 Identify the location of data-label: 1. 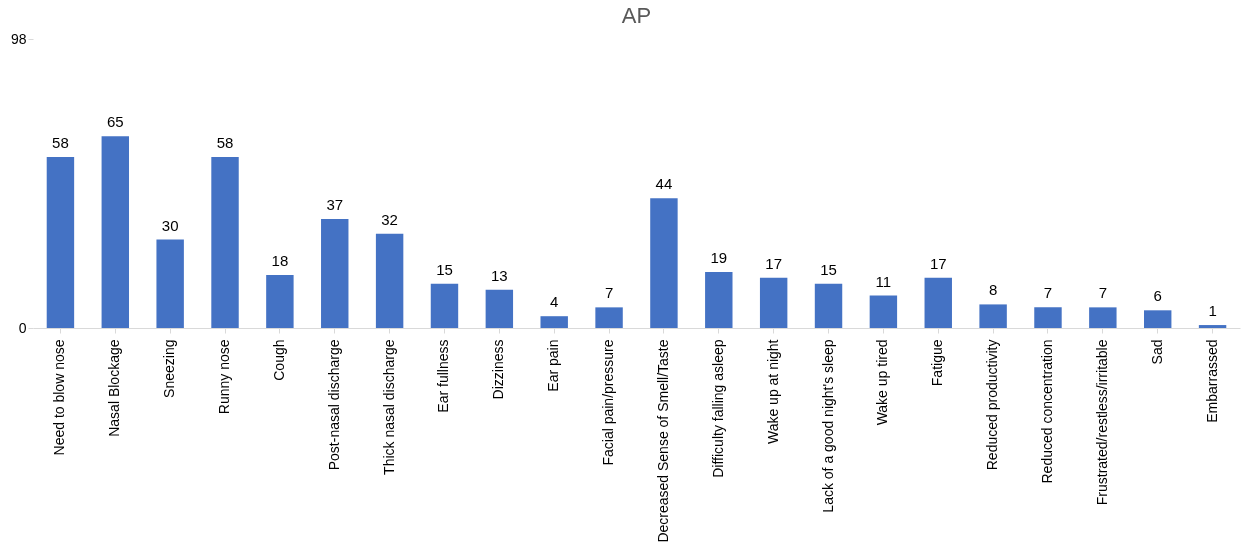
(1212, 311).